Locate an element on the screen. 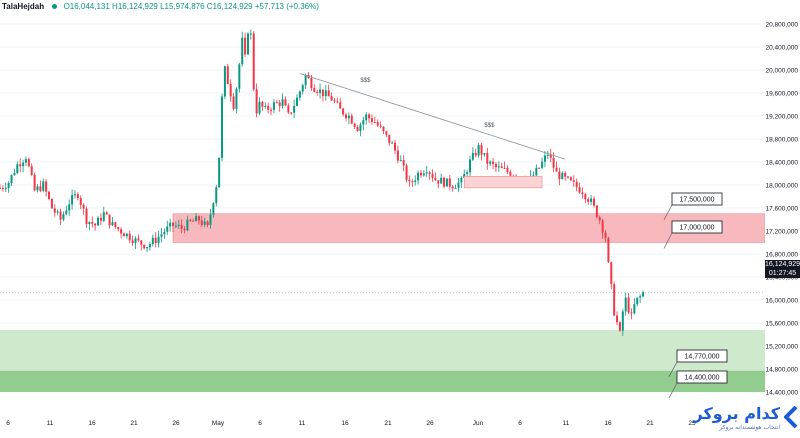 Image resolution: width=800 pixels, height=438 pixels. liquidity-annotation: $$$ is located at coordinates (365, 81).